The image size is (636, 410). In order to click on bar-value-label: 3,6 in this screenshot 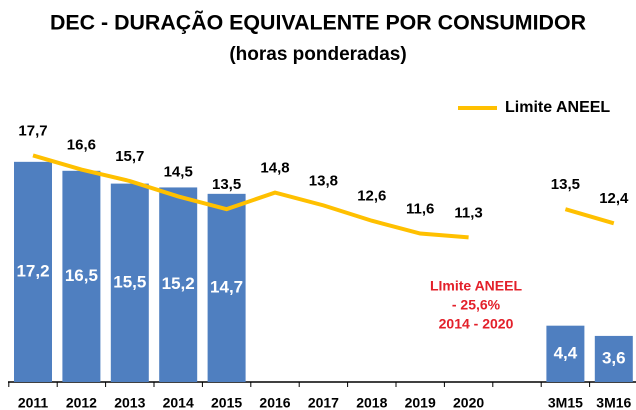, I will do `click(614, 357)`.